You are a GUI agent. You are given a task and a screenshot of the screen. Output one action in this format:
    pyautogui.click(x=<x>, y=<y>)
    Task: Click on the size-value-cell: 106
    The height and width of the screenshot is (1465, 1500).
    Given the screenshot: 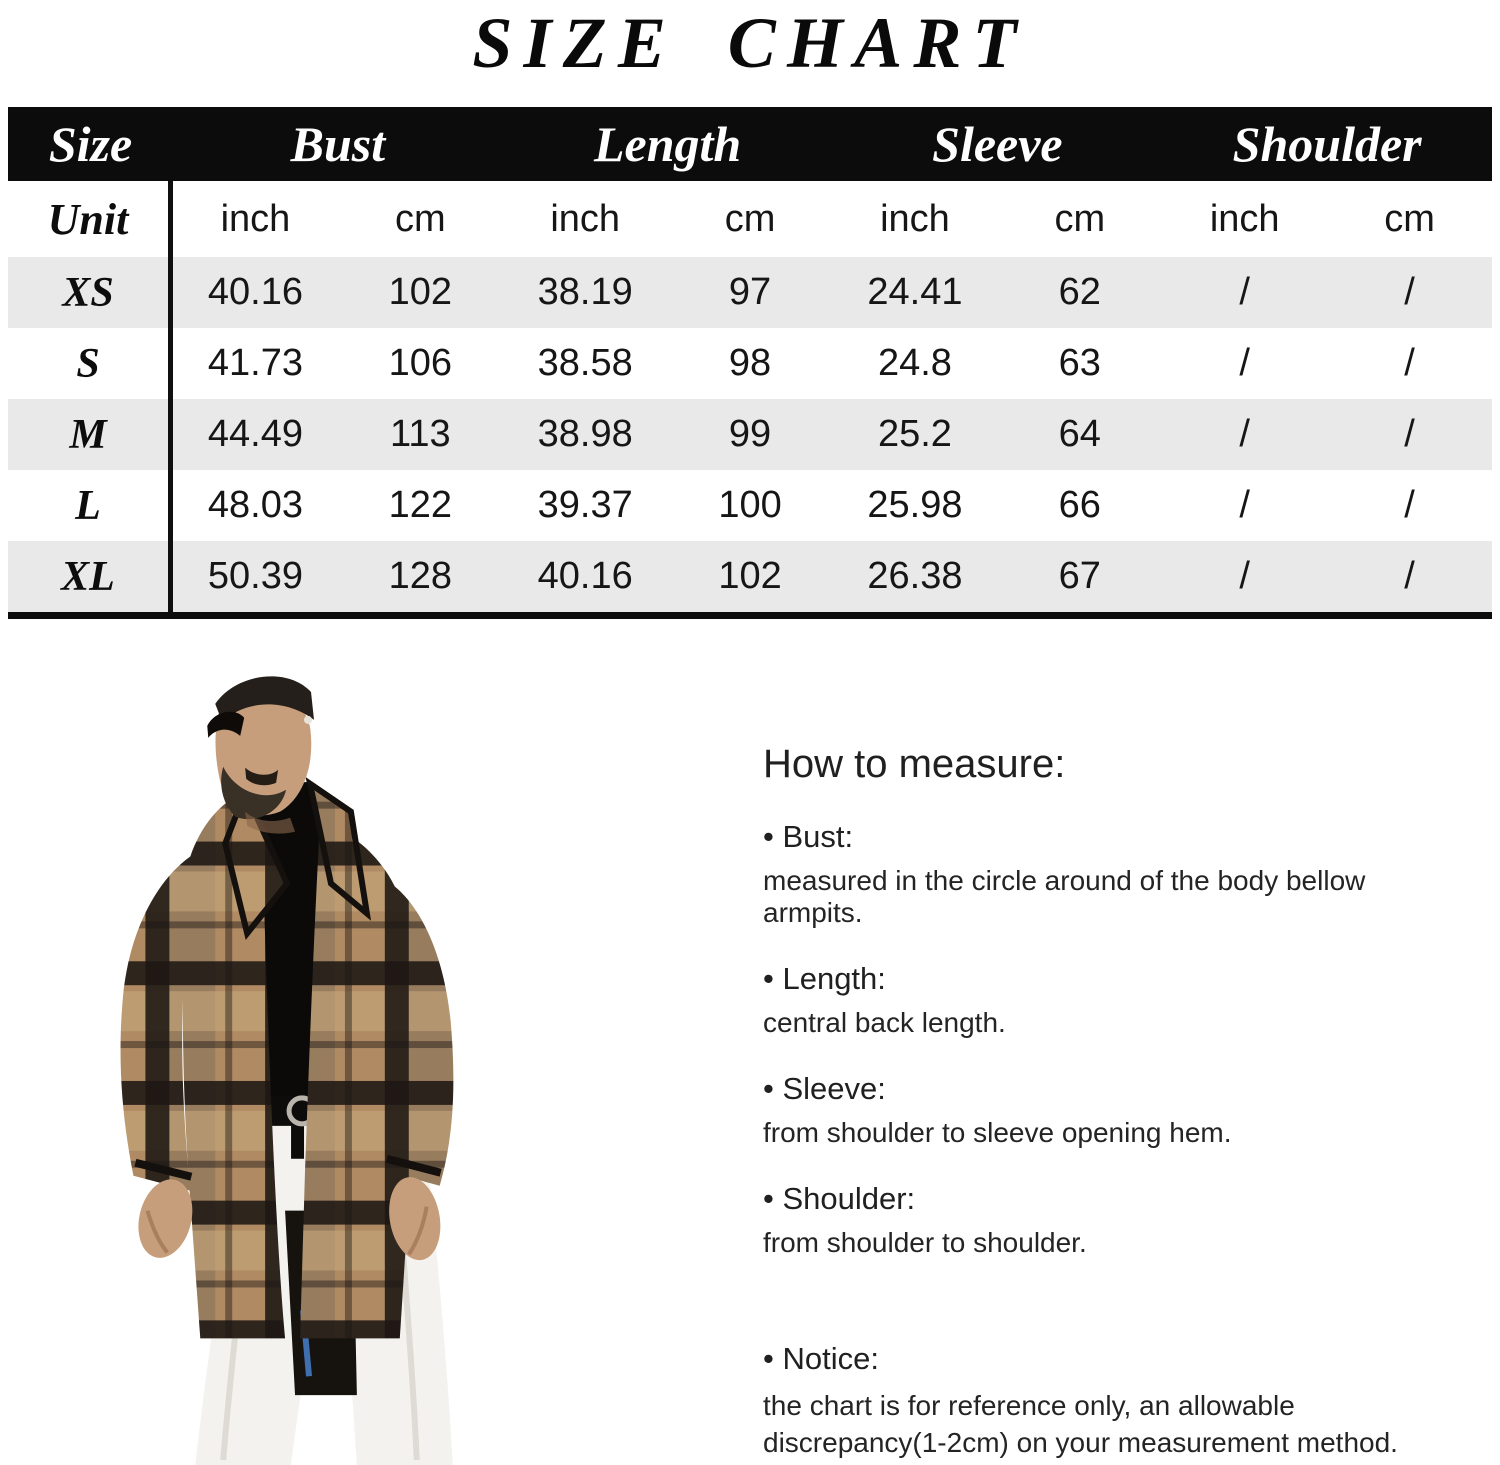 What is the action you would take?
    pyautogui.click(x=420, y=363)
    